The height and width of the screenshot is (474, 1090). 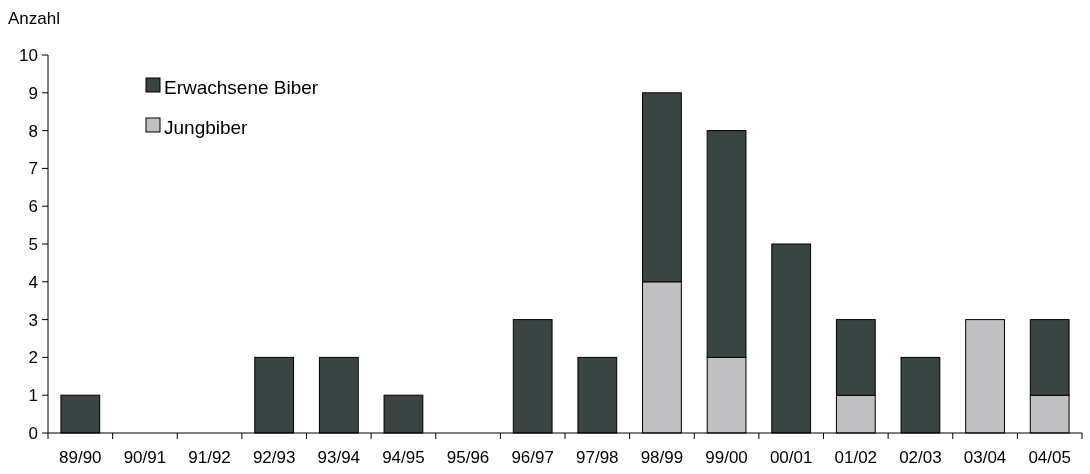 I want to click on x-tick-label: 02/03, so click(x=920, y=457).